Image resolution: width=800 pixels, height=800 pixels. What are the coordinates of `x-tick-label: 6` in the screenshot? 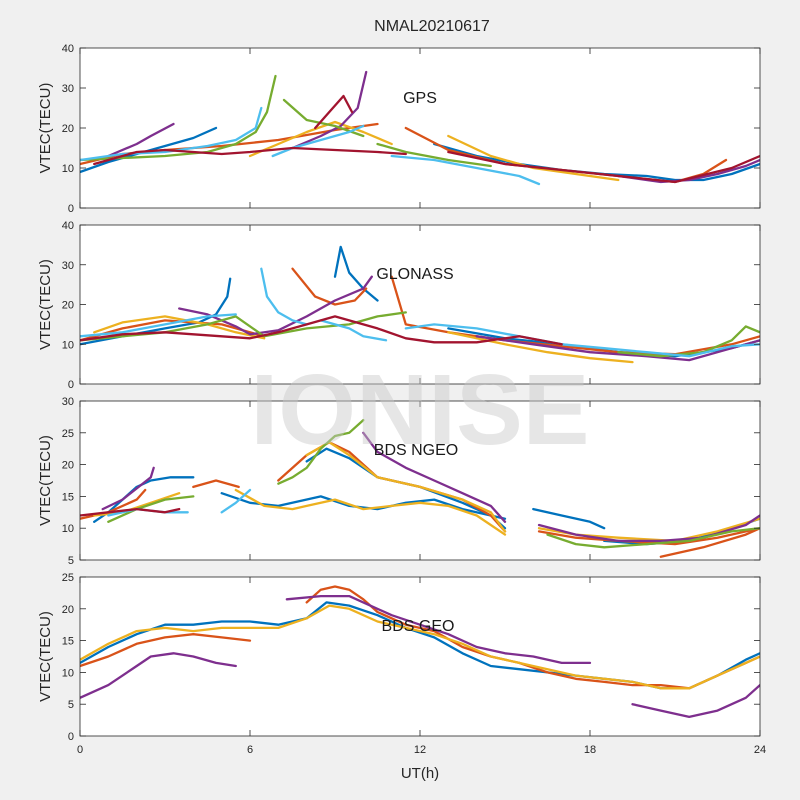 It's located at (250, 750).